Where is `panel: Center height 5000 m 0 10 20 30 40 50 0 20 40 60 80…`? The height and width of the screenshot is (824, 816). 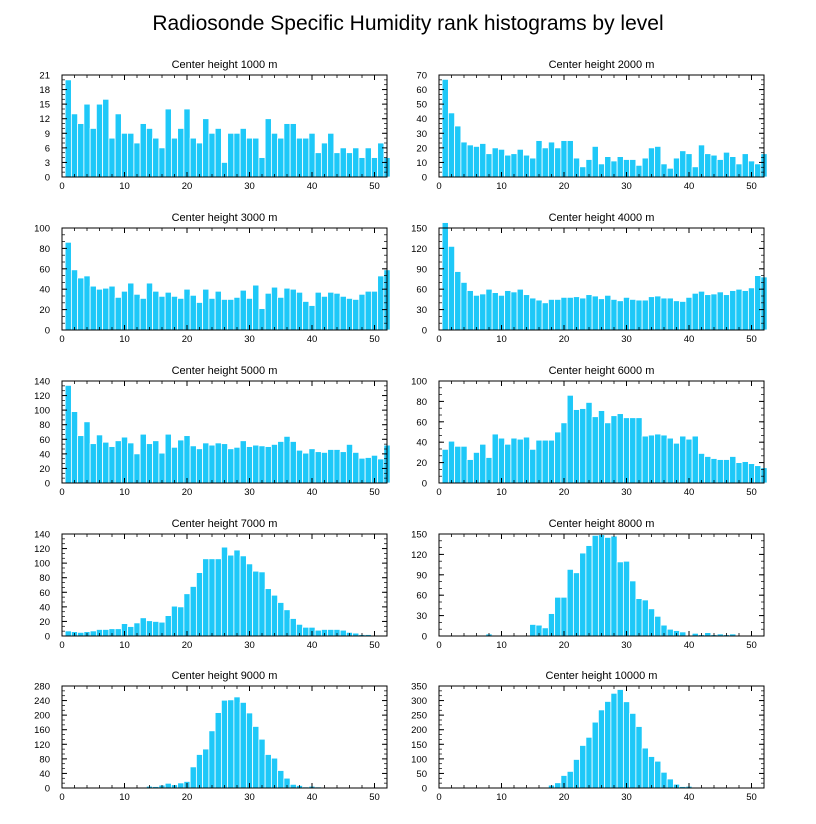 panel: Center height 5000 m 0 10 20 30 40 50 0 20 40 60 80… is located at coordinates (212, 431).